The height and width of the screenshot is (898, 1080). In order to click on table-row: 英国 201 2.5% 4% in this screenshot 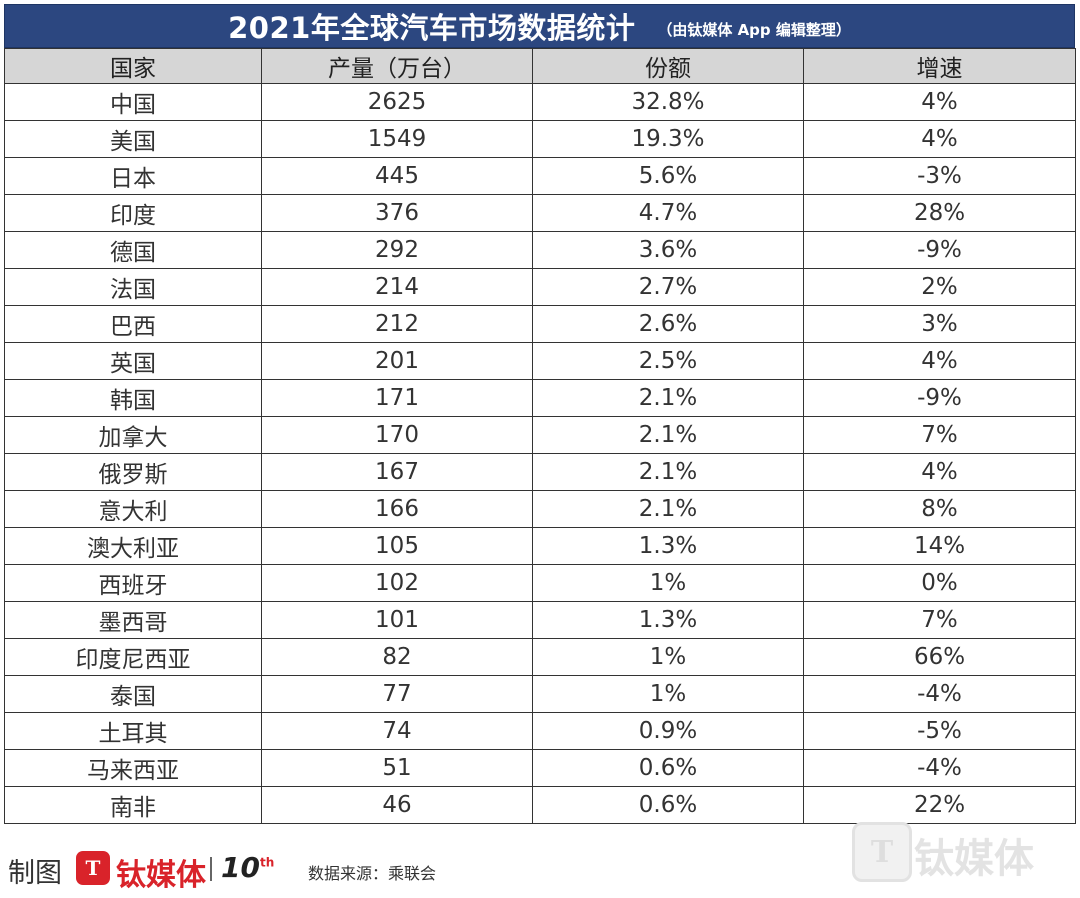, I will do `click(540, 361)`.